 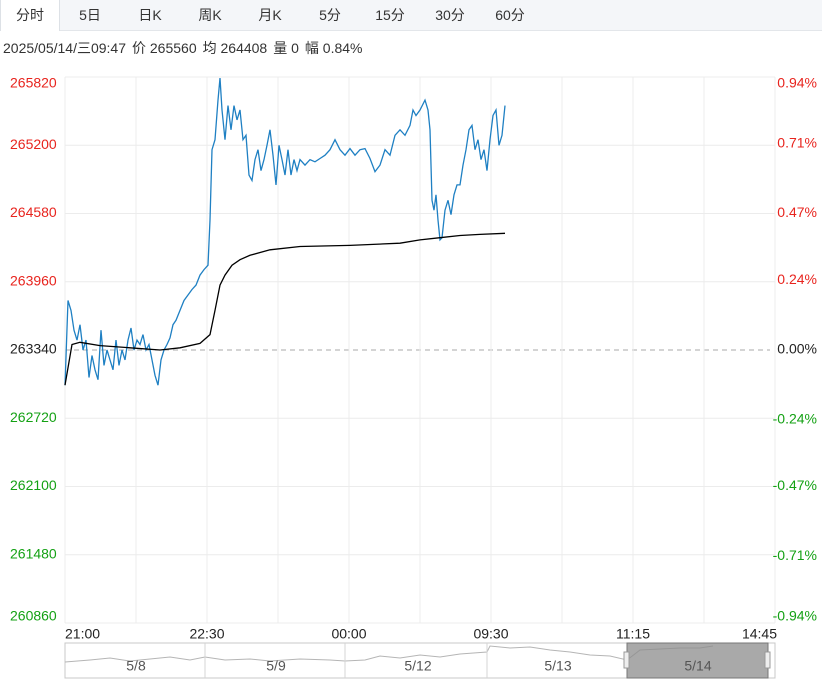 What do you see at coordinates (270, 15) in the screenshot?
I see `tab: 月K` at bounding box center [270, 15].